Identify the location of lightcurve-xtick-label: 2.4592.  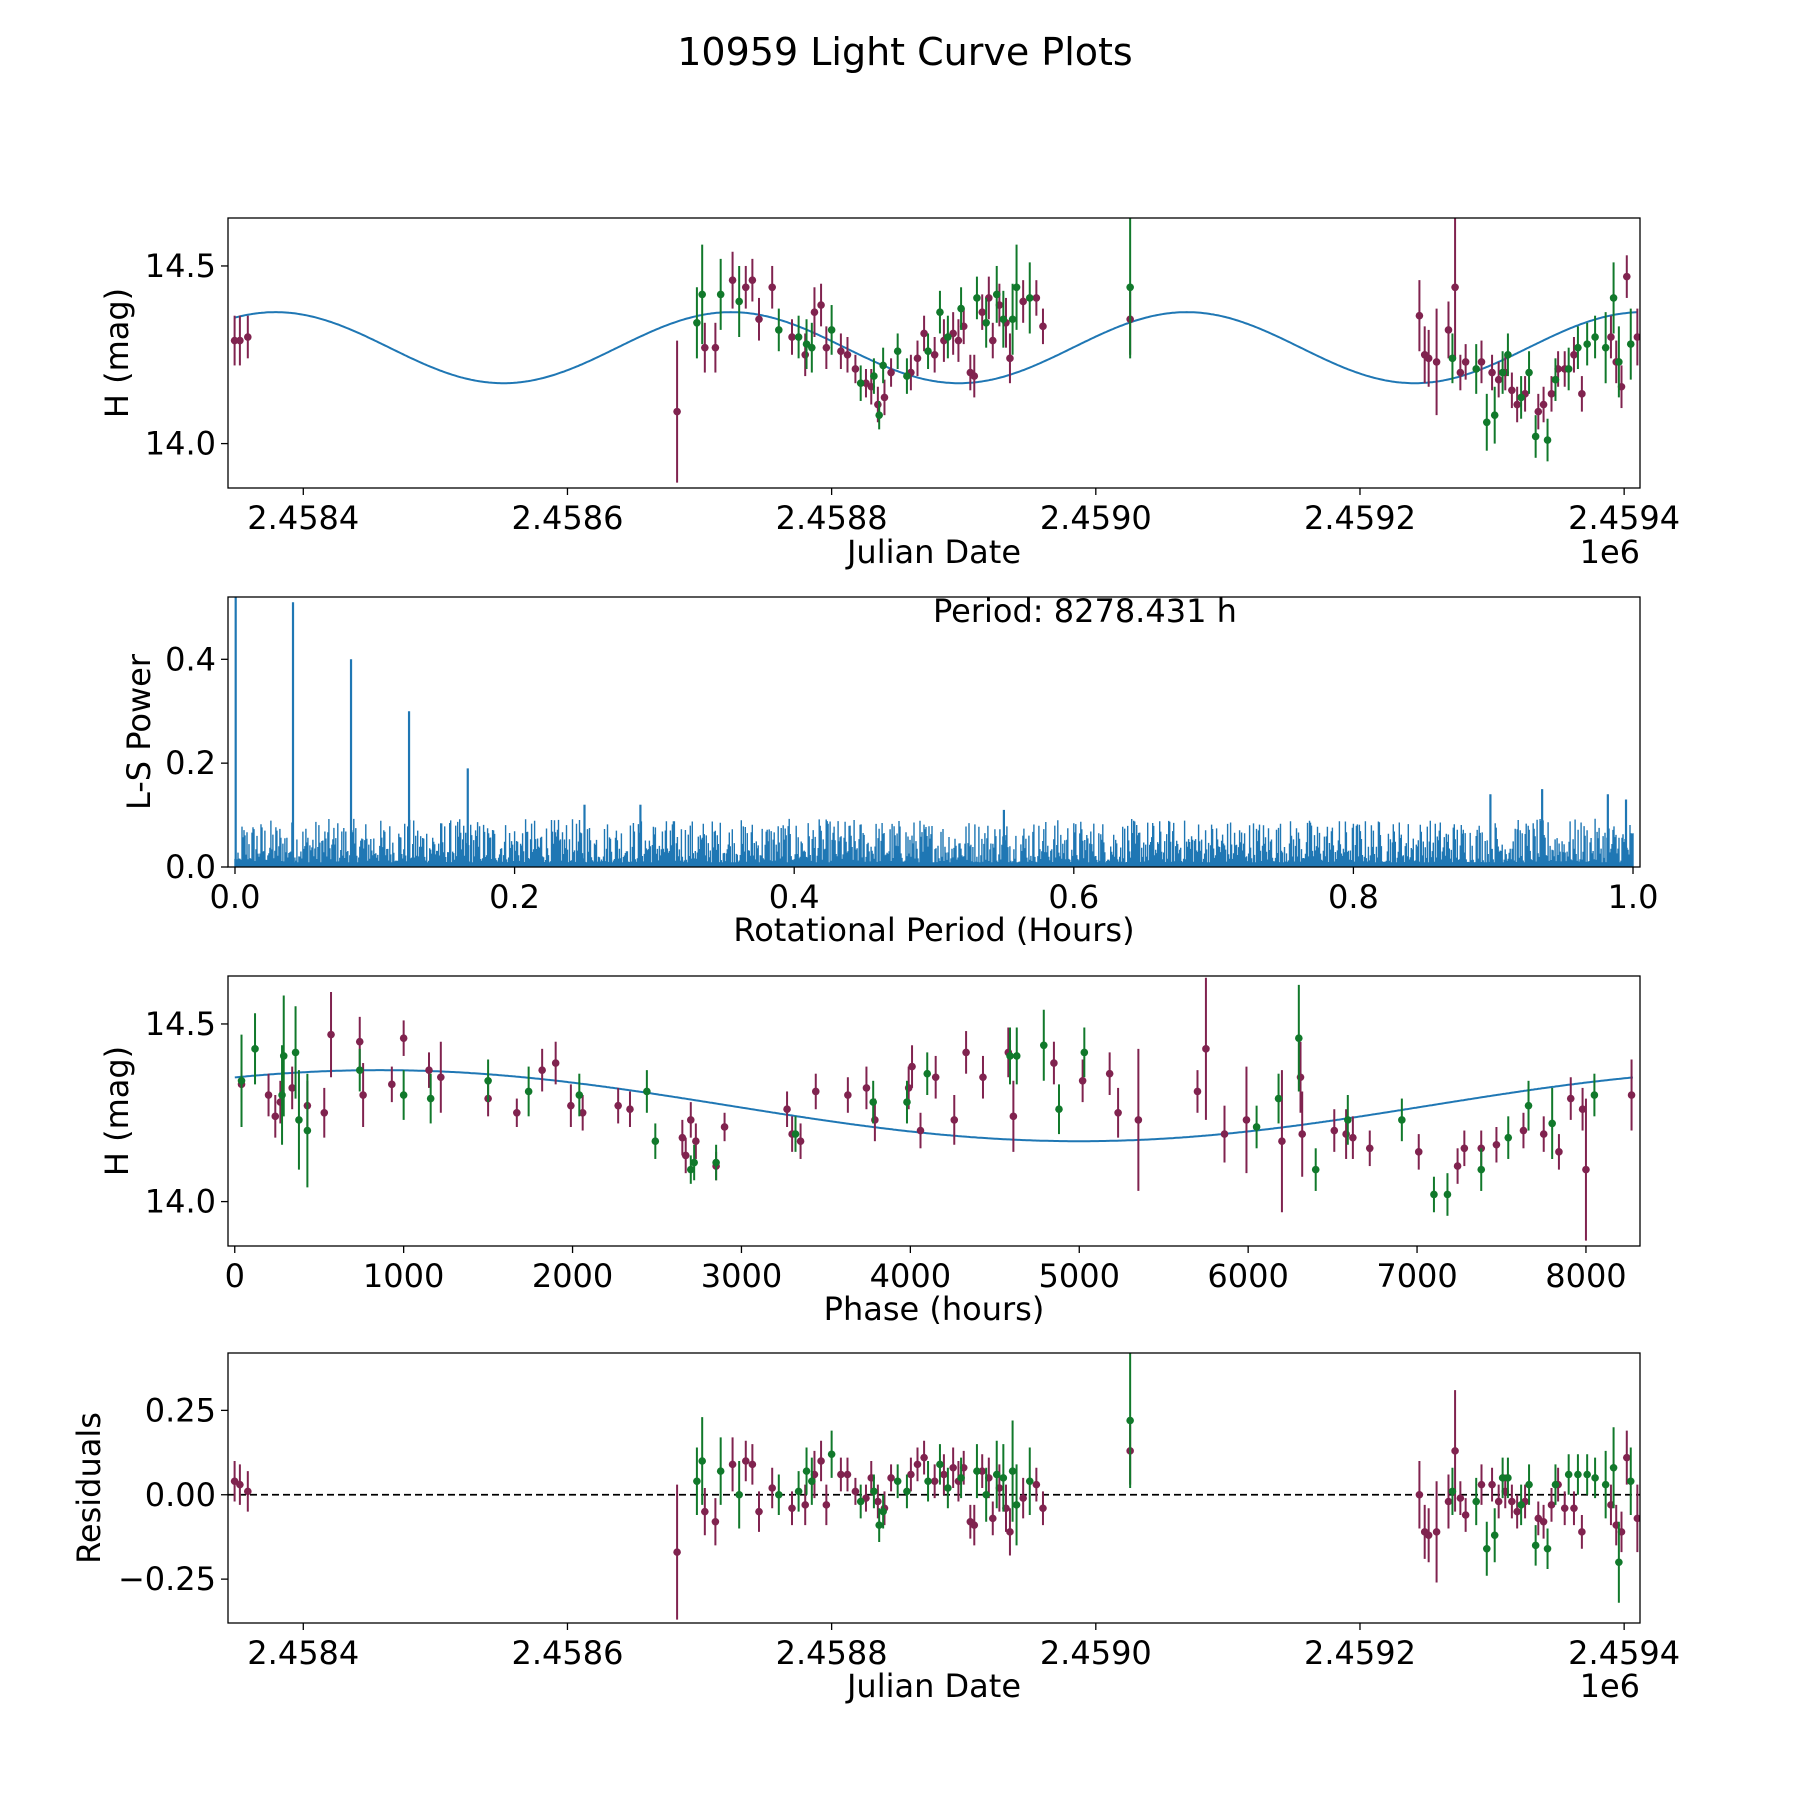
(1360, 518).